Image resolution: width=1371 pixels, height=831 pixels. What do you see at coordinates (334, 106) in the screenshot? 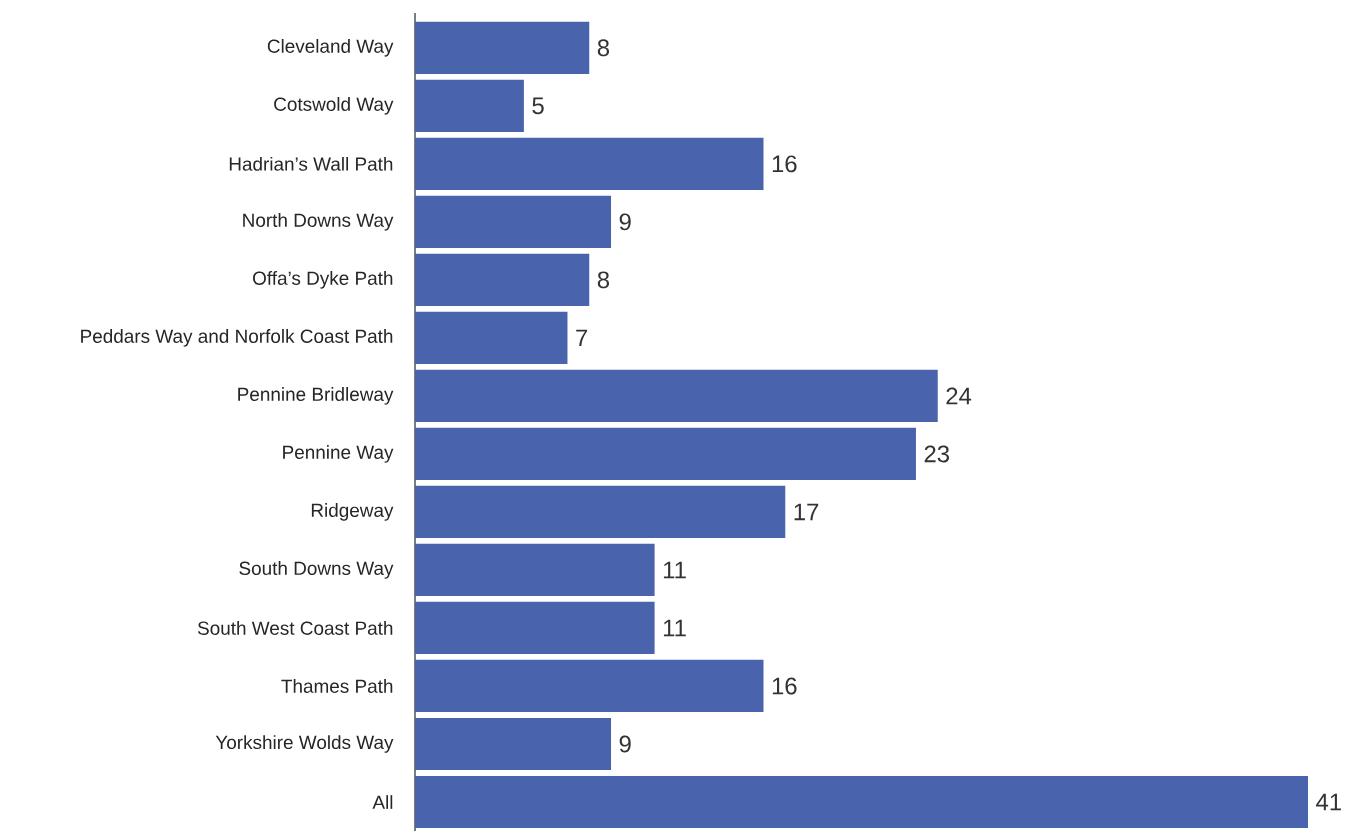
I see `y-tick-label: Cotswold Way` at bounding box center [334, 106].